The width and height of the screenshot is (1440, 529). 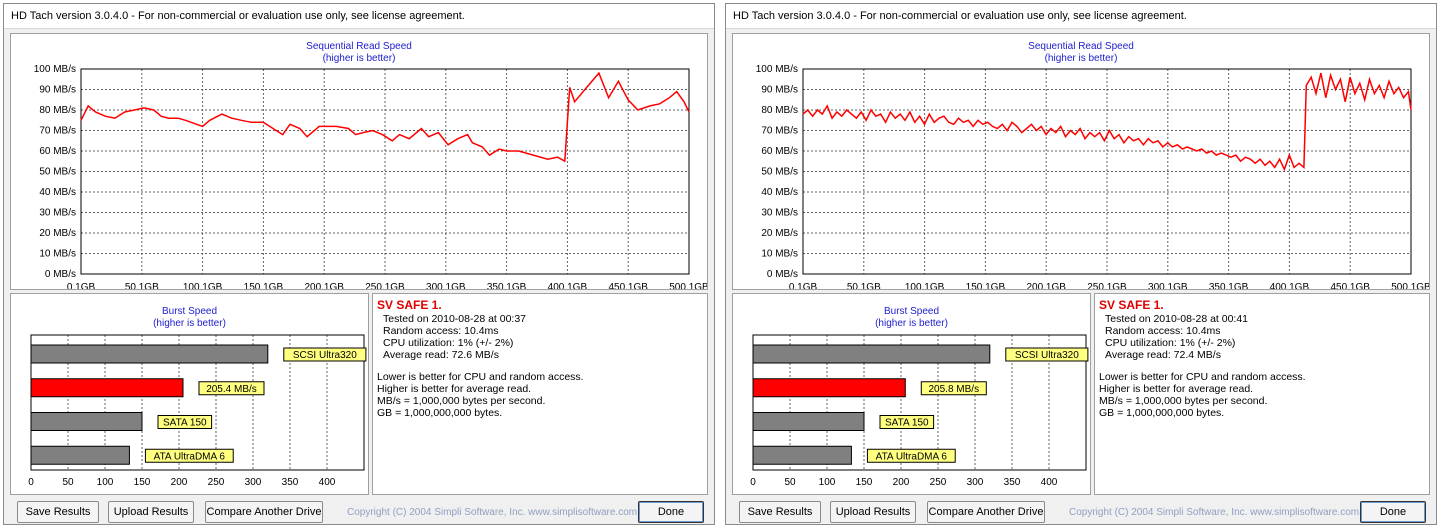 I want to click on x-tick-label: 500.1GB, so click(x=1410, y=285).